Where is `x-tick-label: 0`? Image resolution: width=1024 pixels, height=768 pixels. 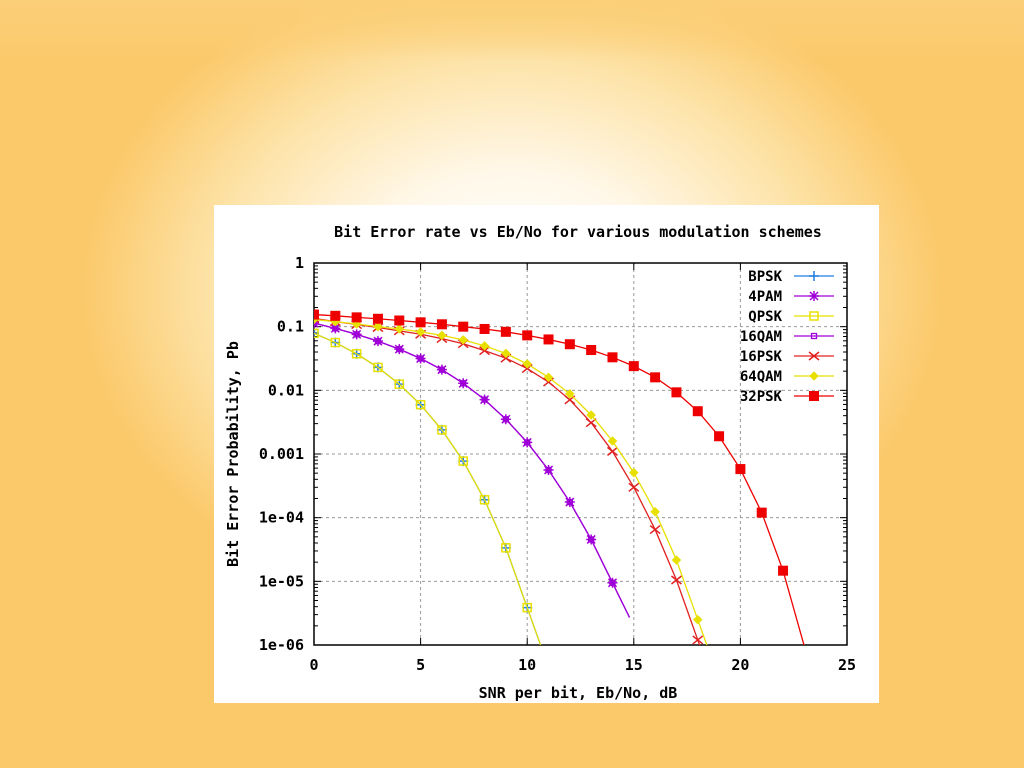 x-tick-label: 0 is located at coordinates (313, 665).